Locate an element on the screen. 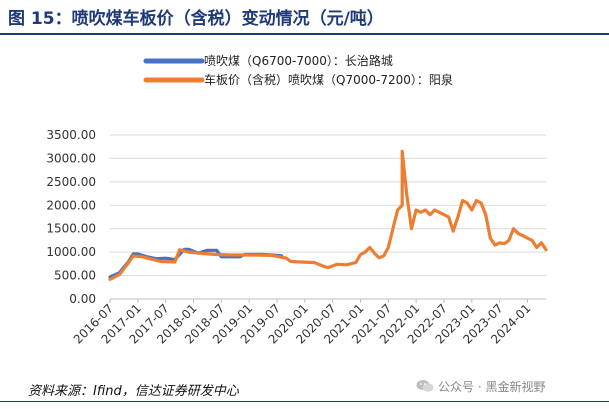 The width and height of the screenshot is (609, 409). y-tick-label: 2000.00 is located at coordinates (71, 205).